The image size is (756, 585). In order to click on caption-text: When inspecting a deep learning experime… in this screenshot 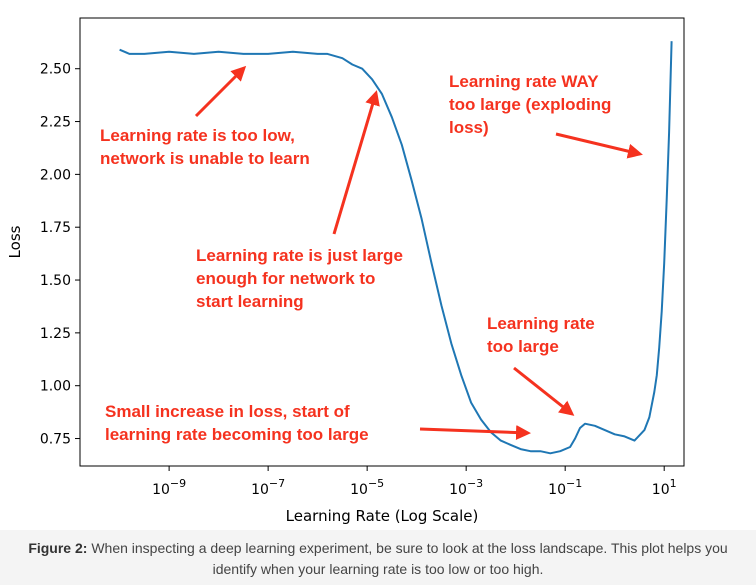, I will do `click(407, 558)`.